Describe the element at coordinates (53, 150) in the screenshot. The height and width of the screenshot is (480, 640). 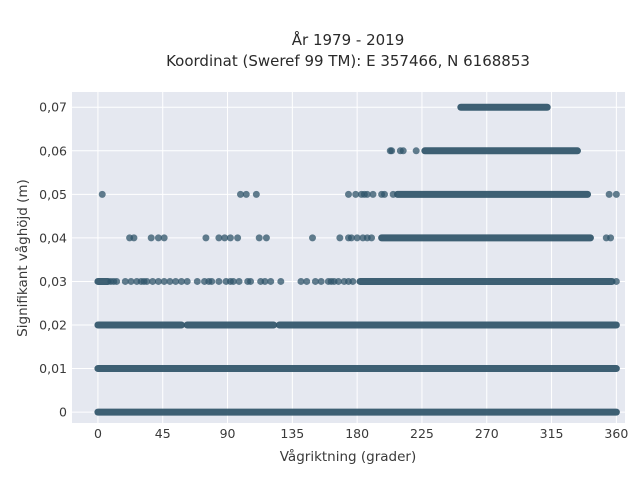
I see `y-tick-label: 0,06` at that location.